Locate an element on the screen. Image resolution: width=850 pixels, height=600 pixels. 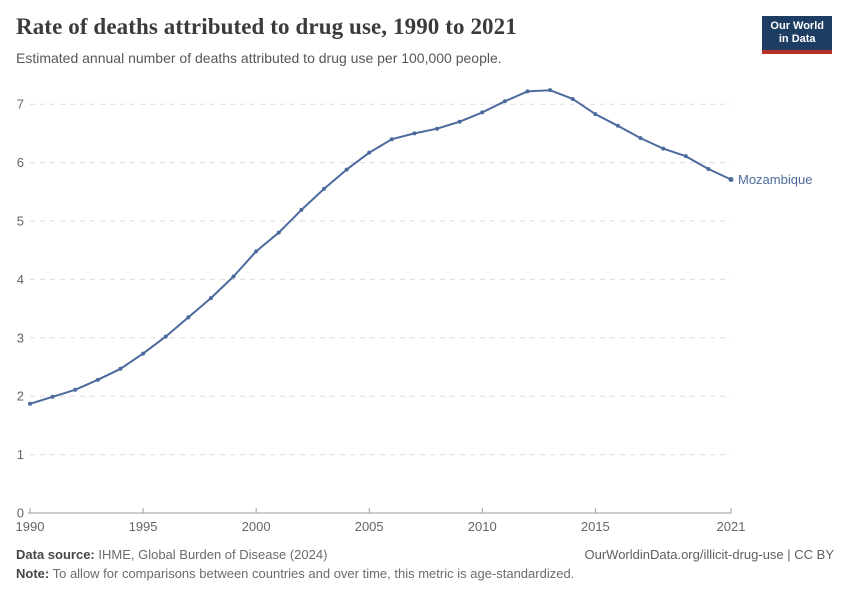
y-tick-label: 6 is located at coordinates (20, 162).